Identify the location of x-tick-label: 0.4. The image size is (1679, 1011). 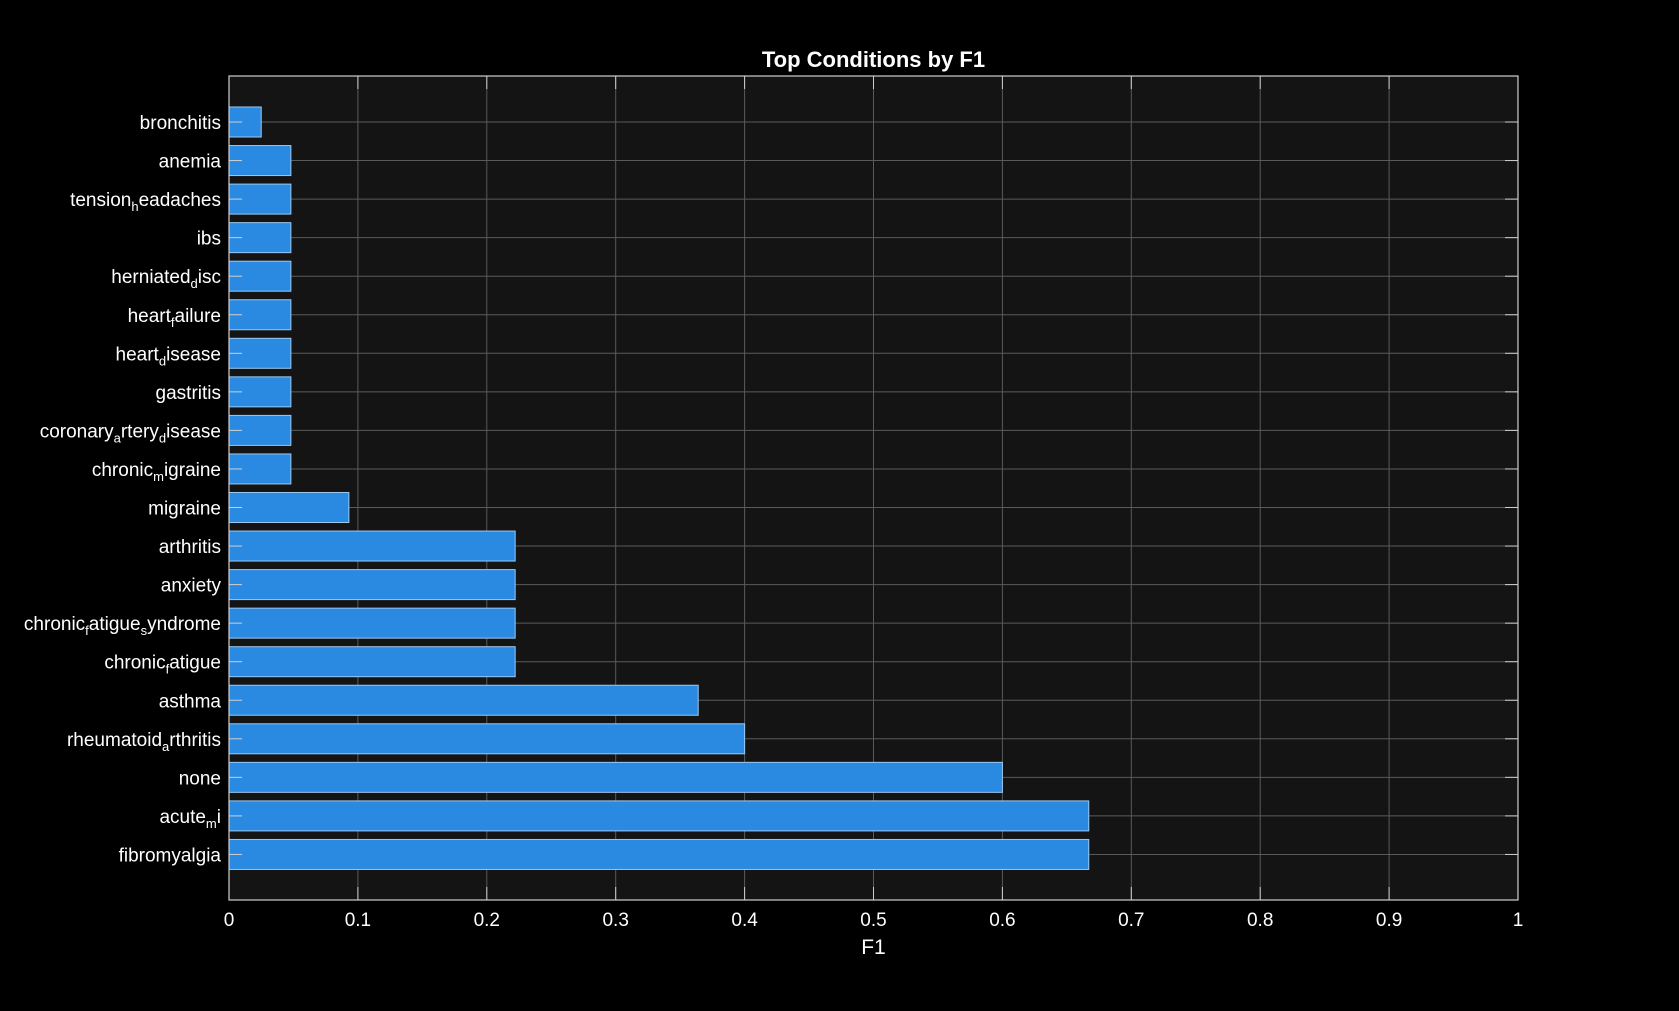
(744, 920).